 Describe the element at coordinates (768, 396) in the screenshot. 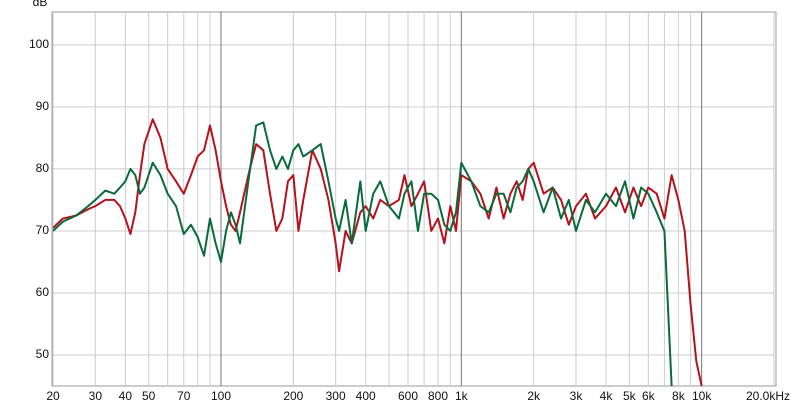

I see `x-tick-label: 20.0kHz` at that location.